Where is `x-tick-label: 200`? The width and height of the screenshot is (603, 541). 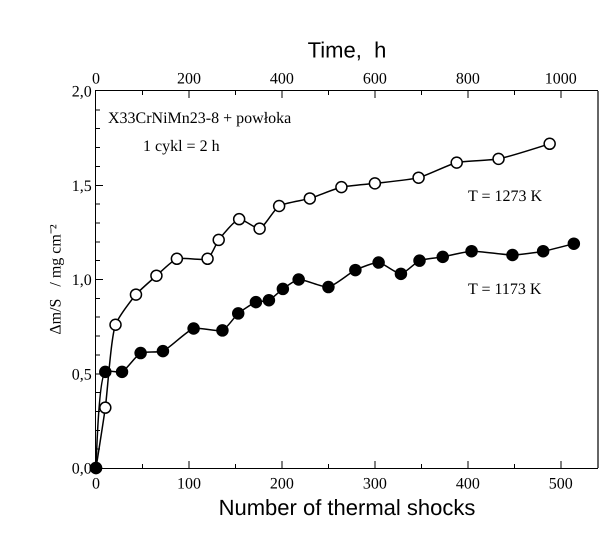
x-tick-label: 200 is located at coordinates (282, 483).